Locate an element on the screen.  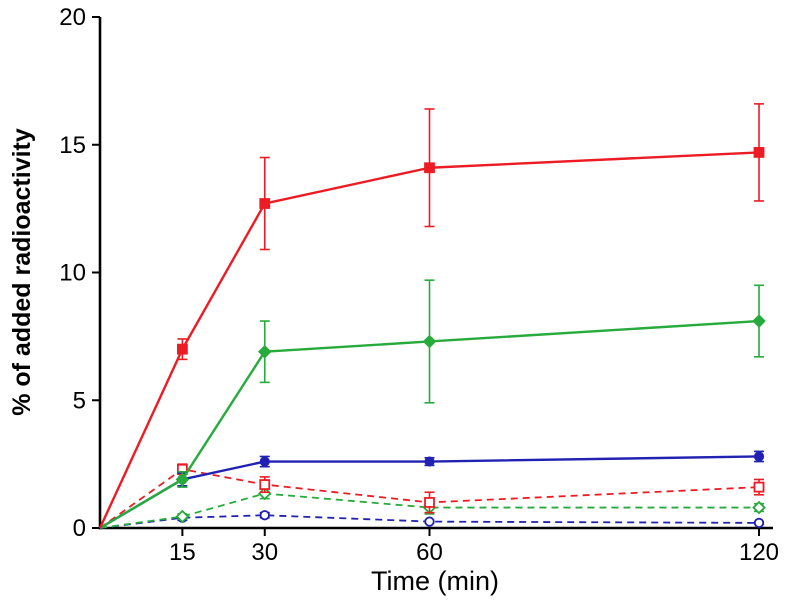
x-tick-label: 60 is located at coordinates (429, 552).